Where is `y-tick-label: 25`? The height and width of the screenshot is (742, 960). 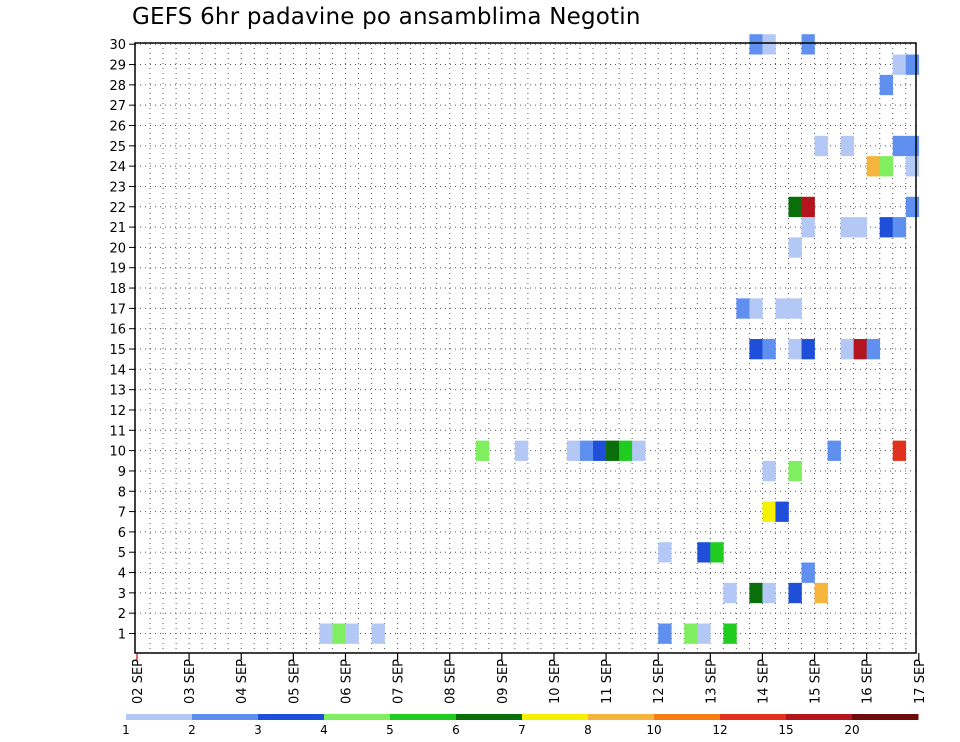
y-tick-label: 25 is located at coordinates (117, 147).